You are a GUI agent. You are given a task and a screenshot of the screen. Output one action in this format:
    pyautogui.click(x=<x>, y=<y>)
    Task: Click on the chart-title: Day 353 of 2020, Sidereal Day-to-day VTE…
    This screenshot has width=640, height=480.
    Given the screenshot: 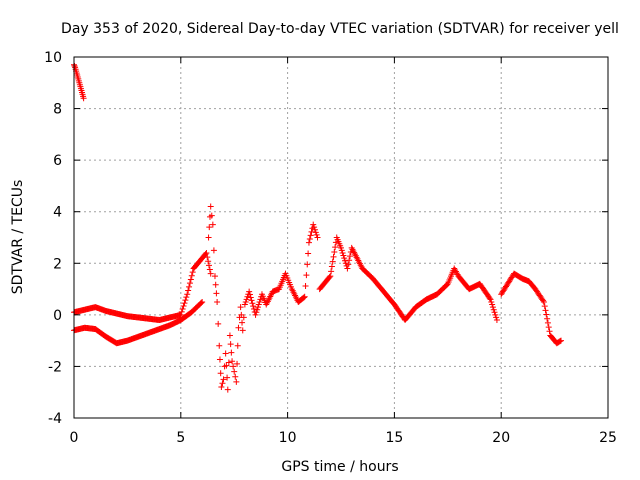 What is the action you would take?
    pyautogui.click(x=340, y=29)
    